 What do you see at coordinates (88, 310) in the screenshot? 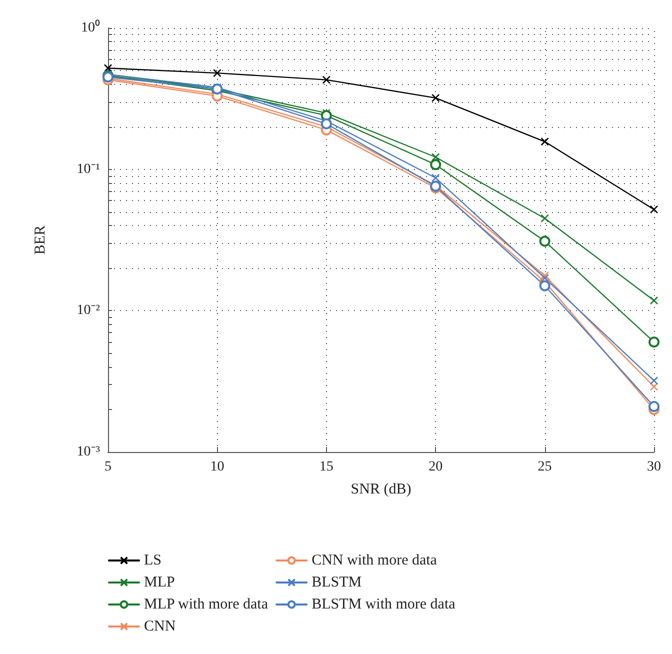
I see `y-tick-label: 10⁻²` at bounding box center [88, 310].